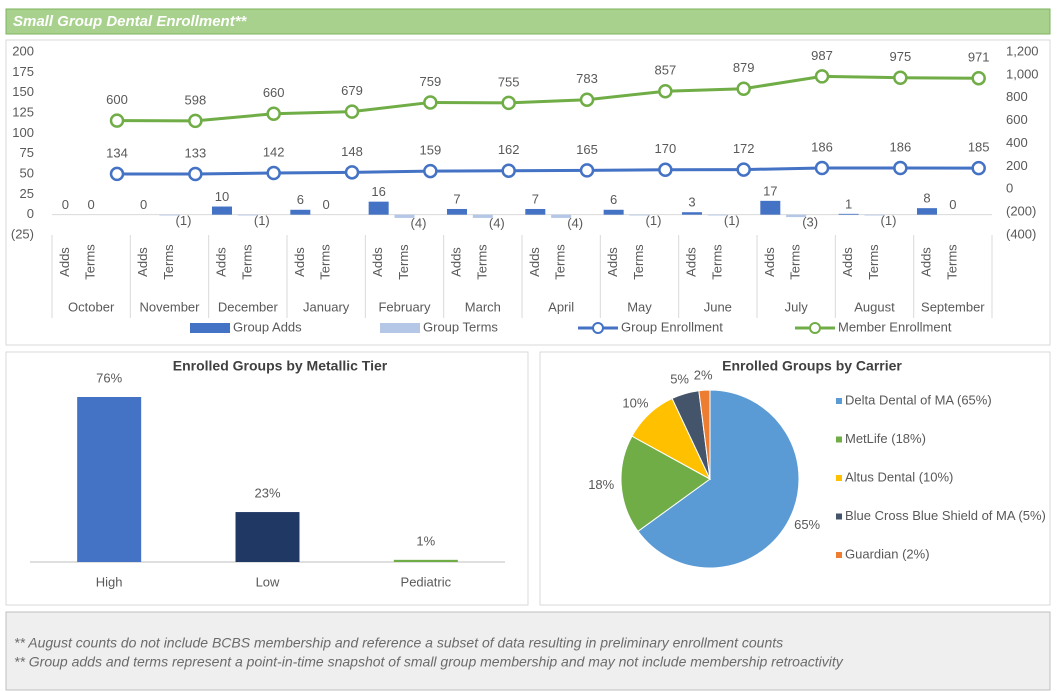 The image size is (1060, 692). I want to click on data-label: 148, so click(352, 151).